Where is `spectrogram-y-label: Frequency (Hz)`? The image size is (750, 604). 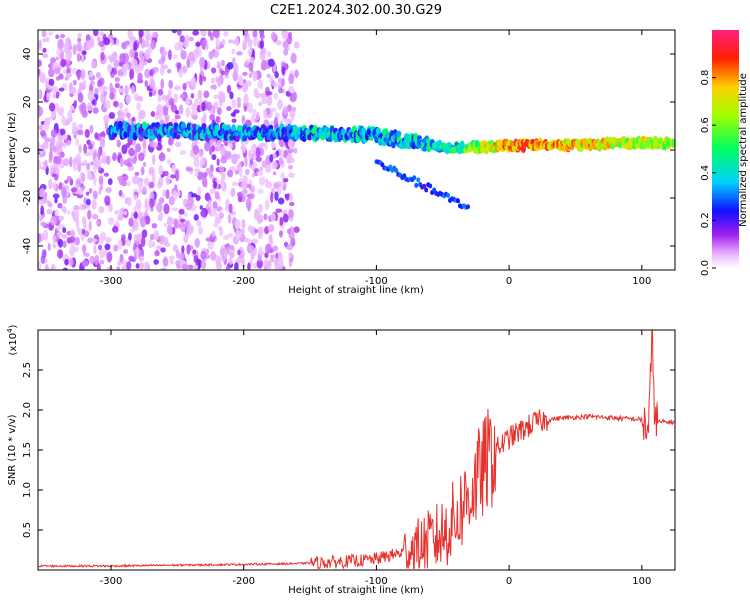 spectrogram-y-label: Frequency (Hz) is located at coordinates (12, 150).